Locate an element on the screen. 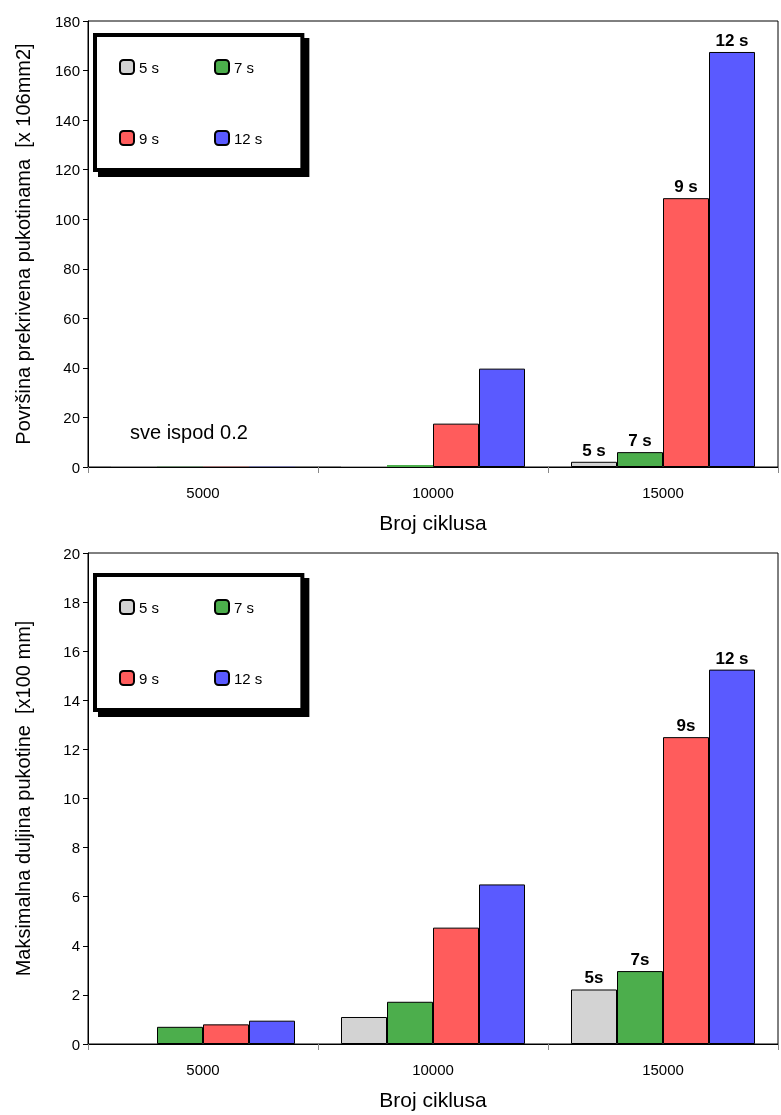 The height and width of the screenshot is (1115, 781). annotation: sve ispod 0.2 is located at coordinates (189, 432).